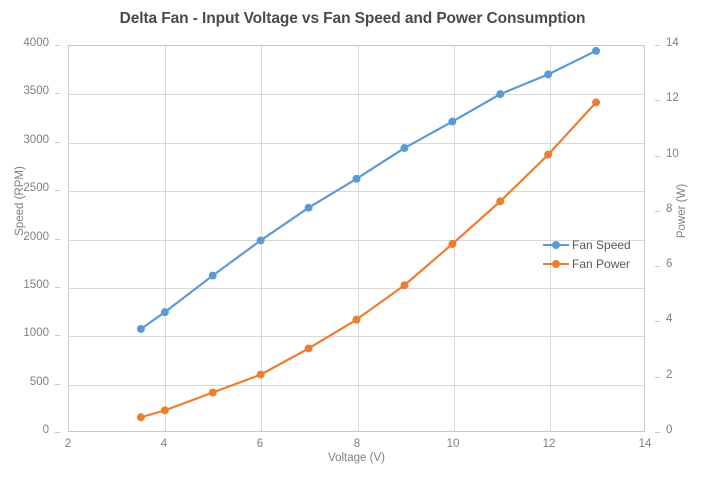 This screenshot has height=481, width=705. I want to click on x-axis-tick-label: 14, so click(645, 444).